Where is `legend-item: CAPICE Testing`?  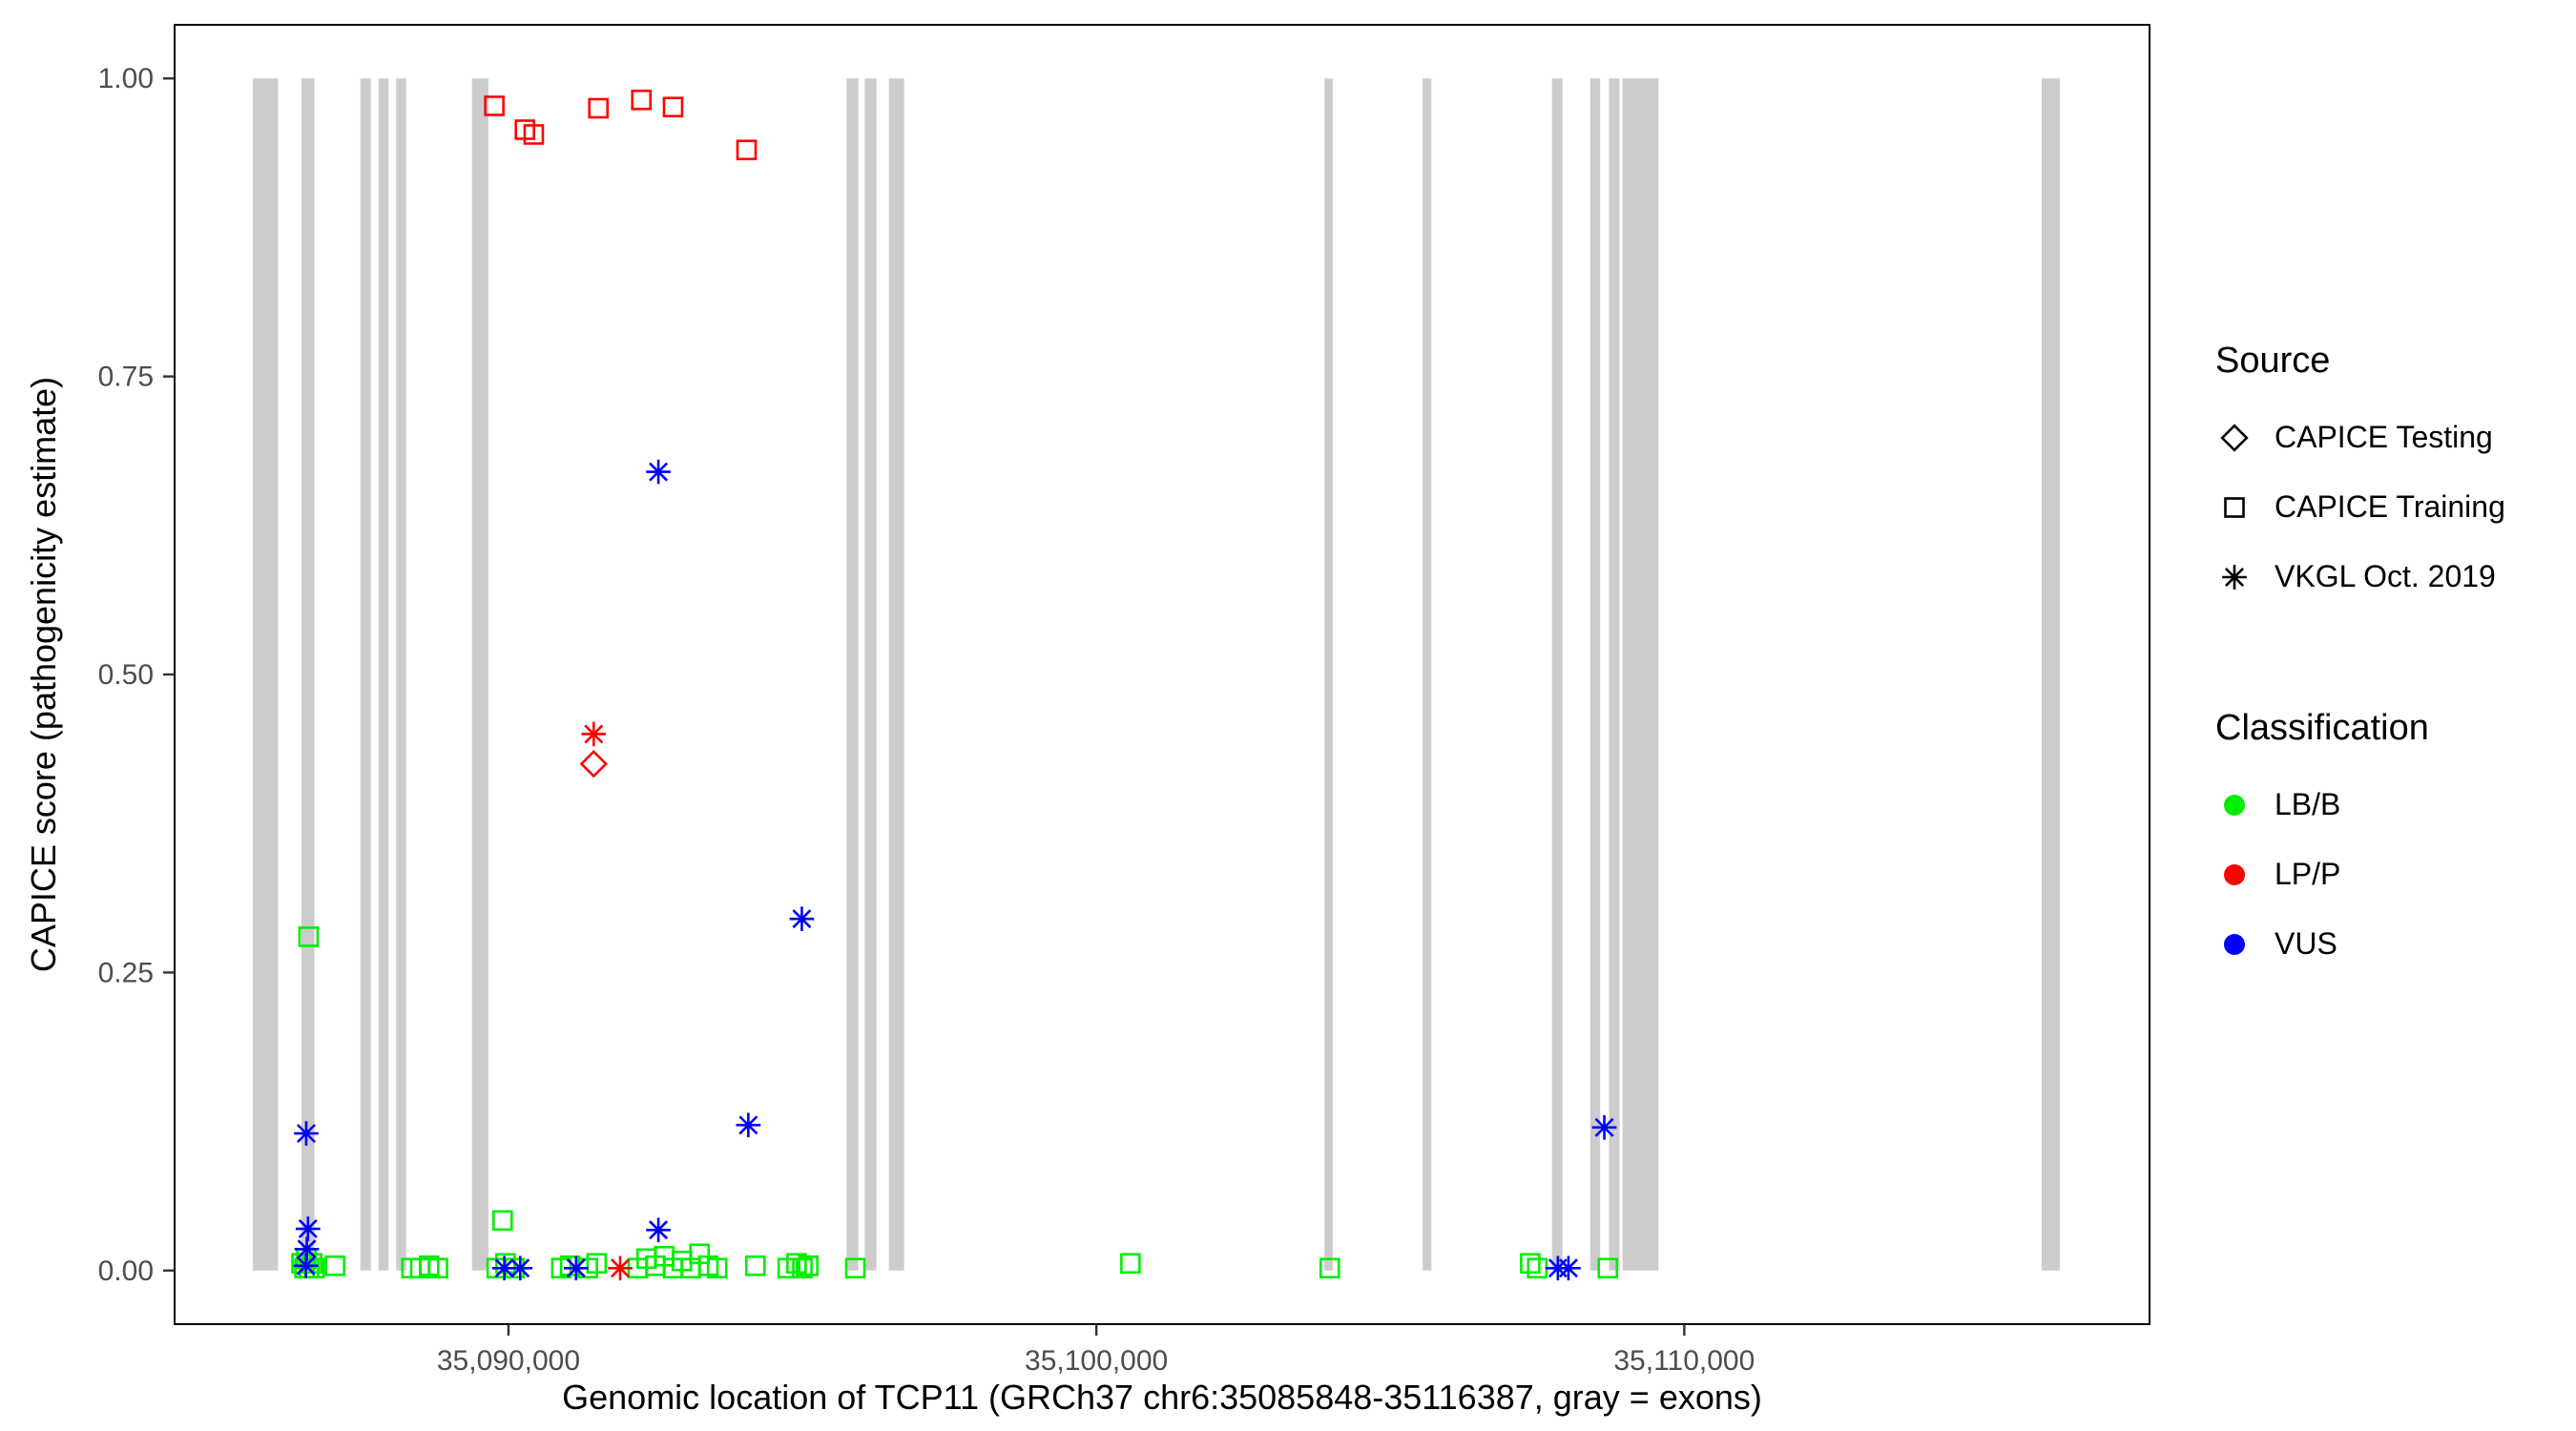 legend-item: CAPICE Testing is located at coordinates (2360, 437).